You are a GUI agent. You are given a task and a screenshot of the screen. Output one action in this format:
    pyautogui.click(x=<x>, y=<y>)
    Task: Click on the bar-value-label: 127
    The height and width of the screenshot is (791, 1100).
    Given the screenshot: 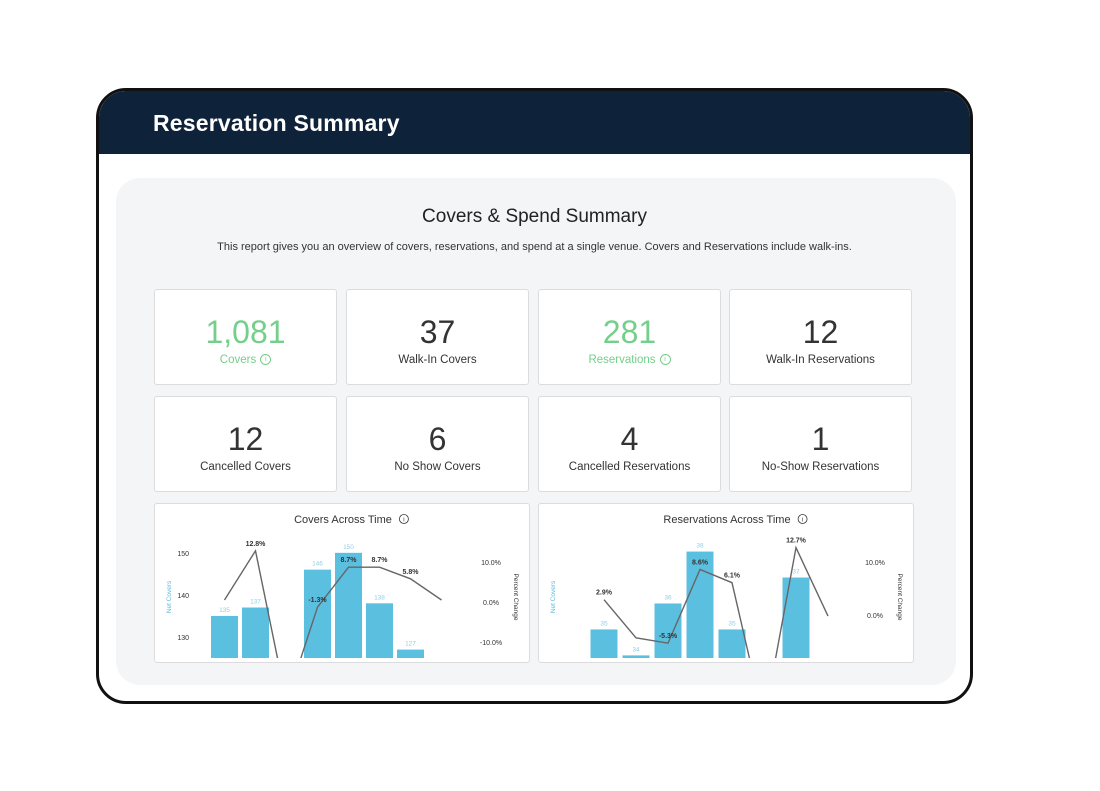 What is the action you would take?
    pyautogui.click(x=410, y=644)
    